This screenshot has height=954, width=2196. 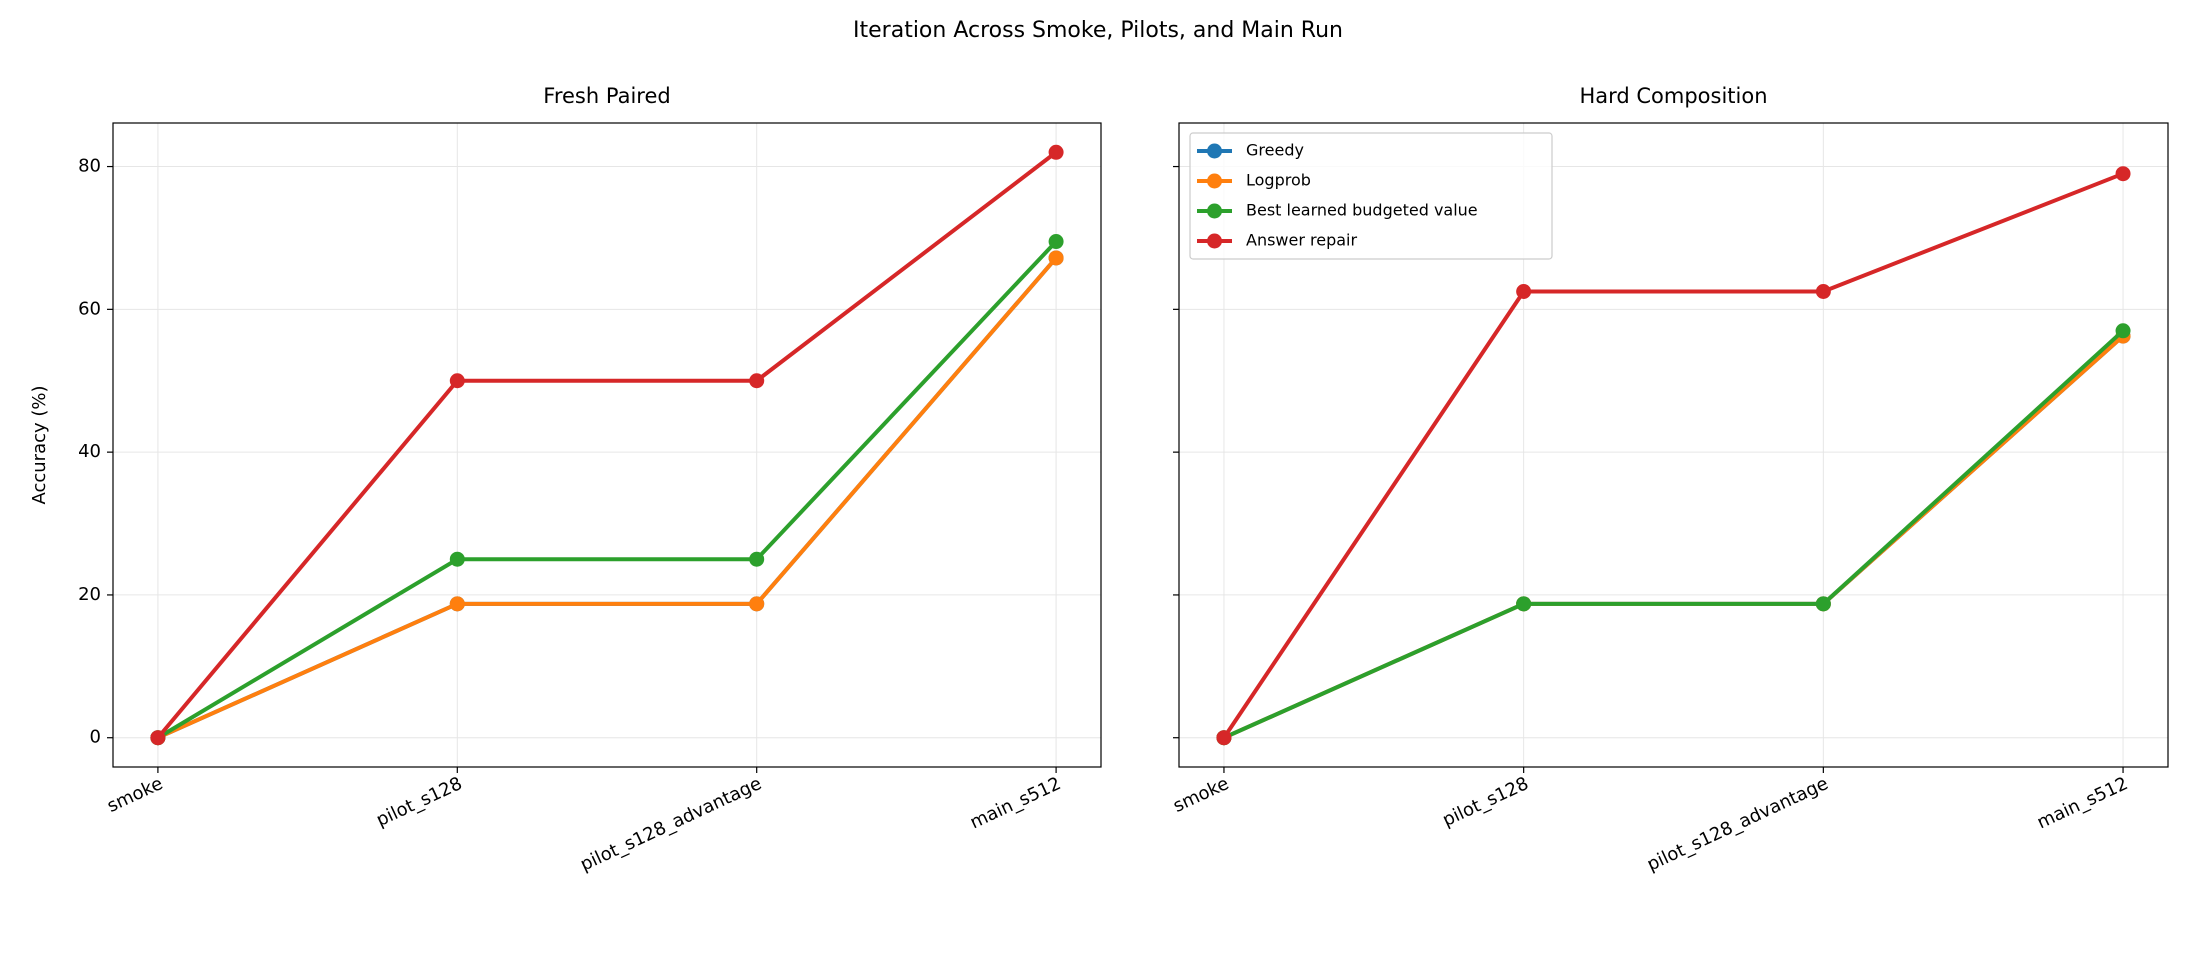 What do you see at coordinates (1278, 180) in the screenshot?
I see `legend-label: Logprob` at bounding box center [1278, 180].